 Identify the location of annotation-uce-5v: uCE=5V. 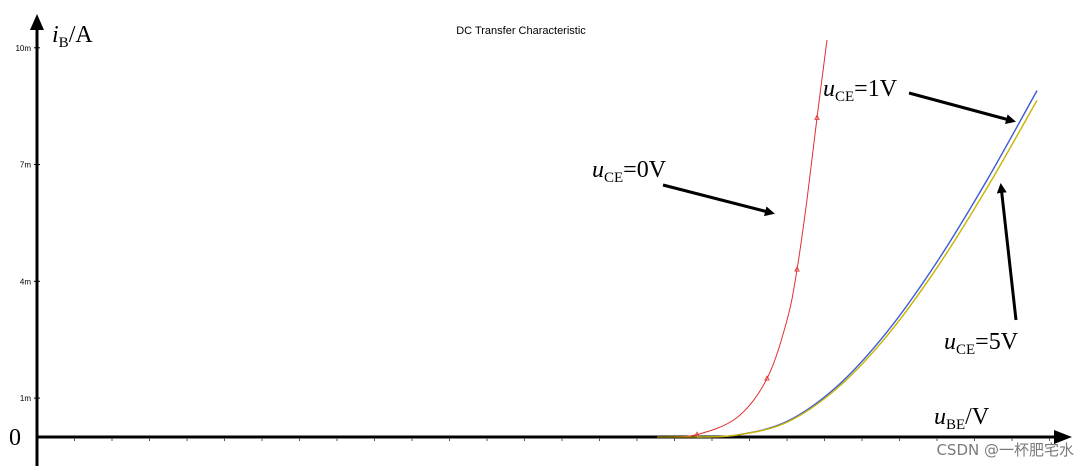
(981, 270).